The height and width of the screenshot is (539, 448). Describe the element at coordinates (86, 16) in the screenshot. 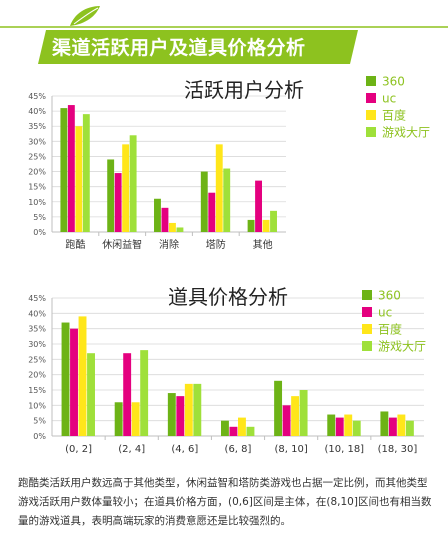

I see `leaf-logo-stem` at that location.